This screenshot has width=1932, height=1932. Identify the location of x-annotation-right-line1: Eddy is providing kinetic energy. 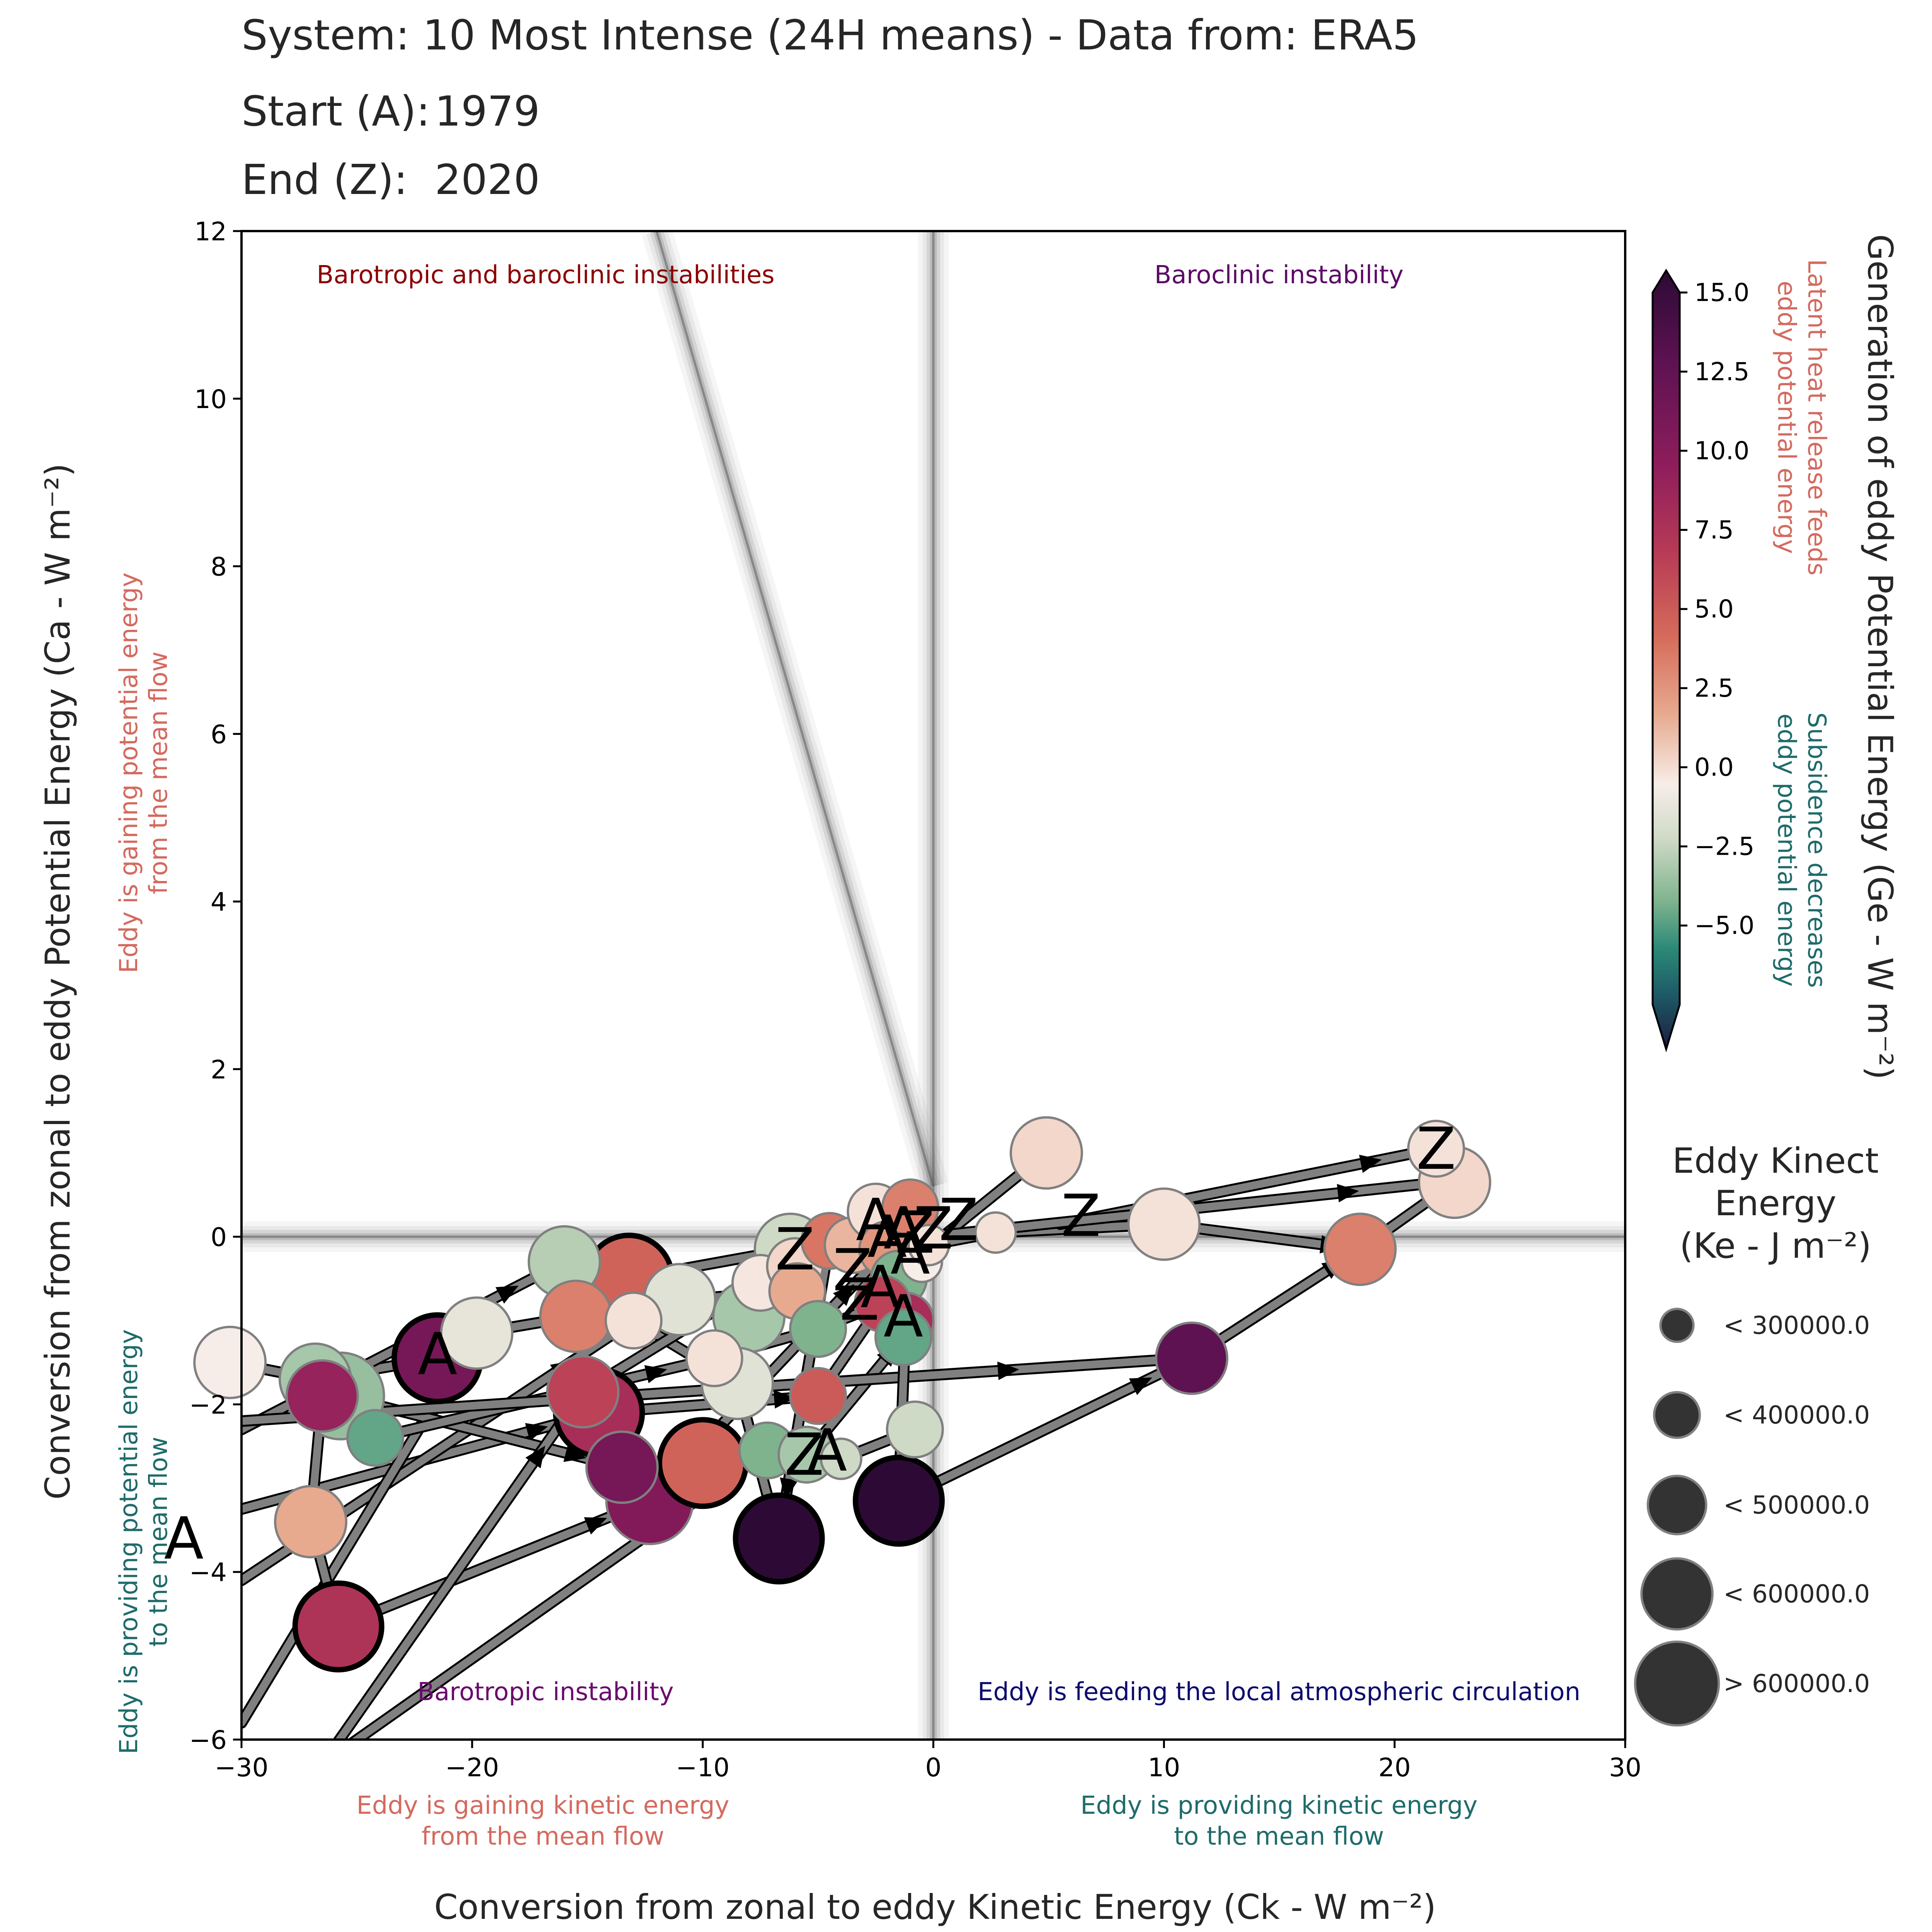
(1279, 1806).